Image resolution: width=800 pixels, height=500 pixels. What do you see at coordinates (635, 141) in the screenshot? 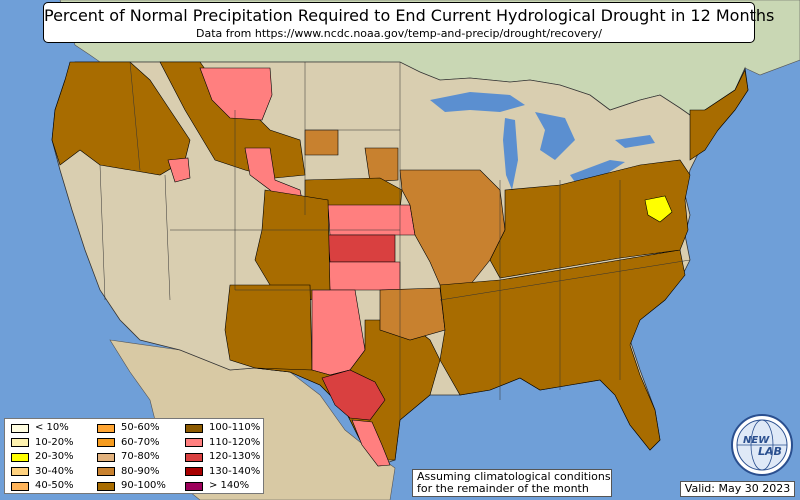
I see `lake-ontario` at bounding box center [635, 141].